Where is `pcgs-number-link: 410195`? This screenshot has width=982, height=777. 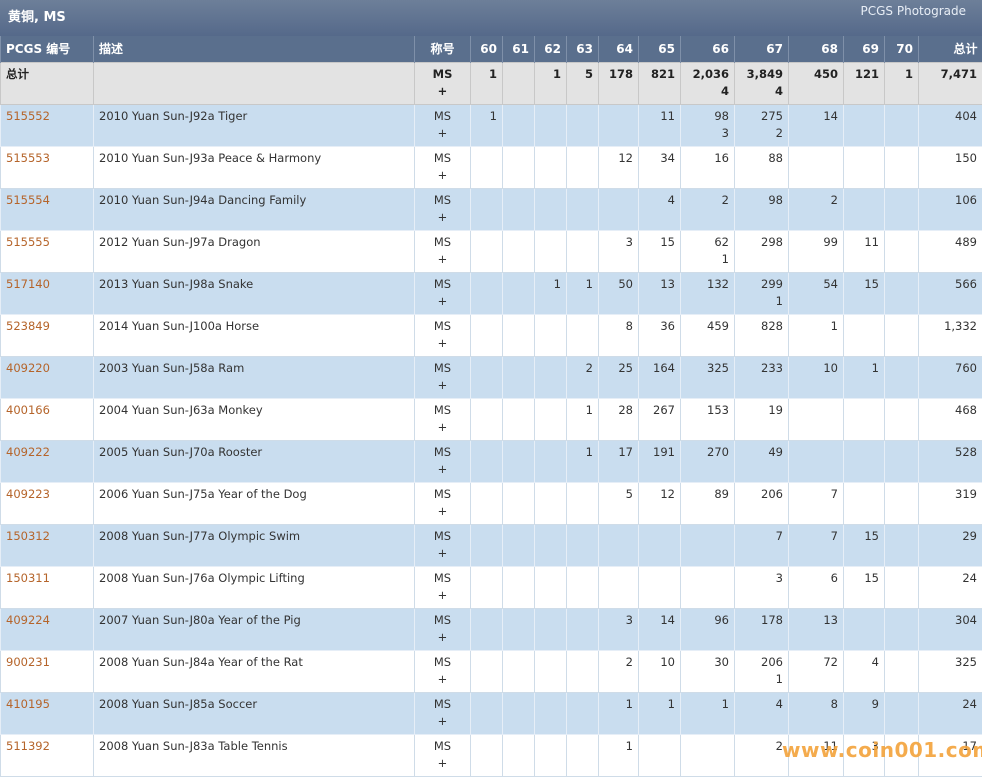
pcgs-number-link: 410195 is located at coordinates (28, 703).